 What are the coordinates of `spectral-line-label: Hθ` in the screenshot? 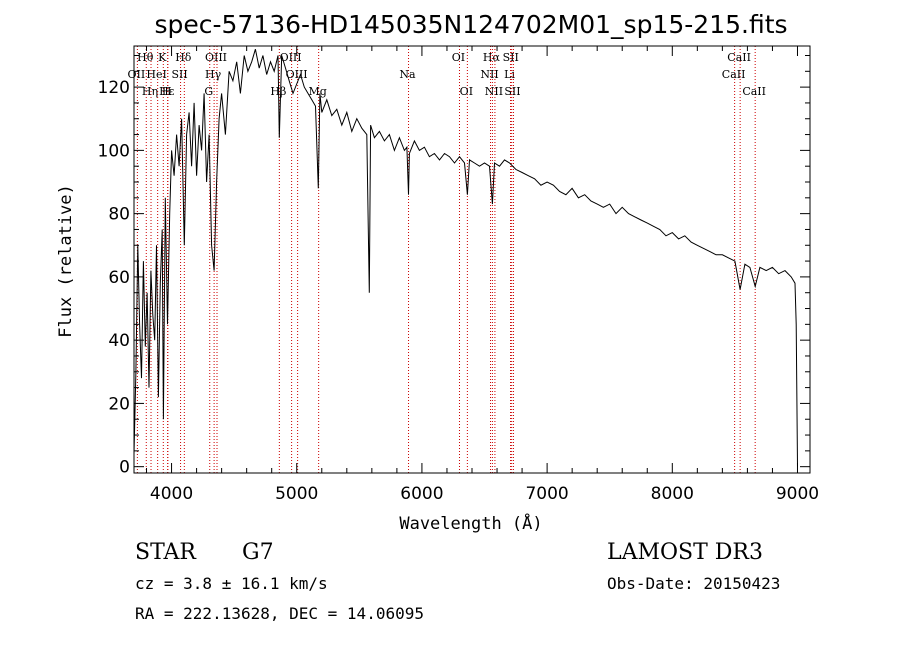 It's located at (145, 57).